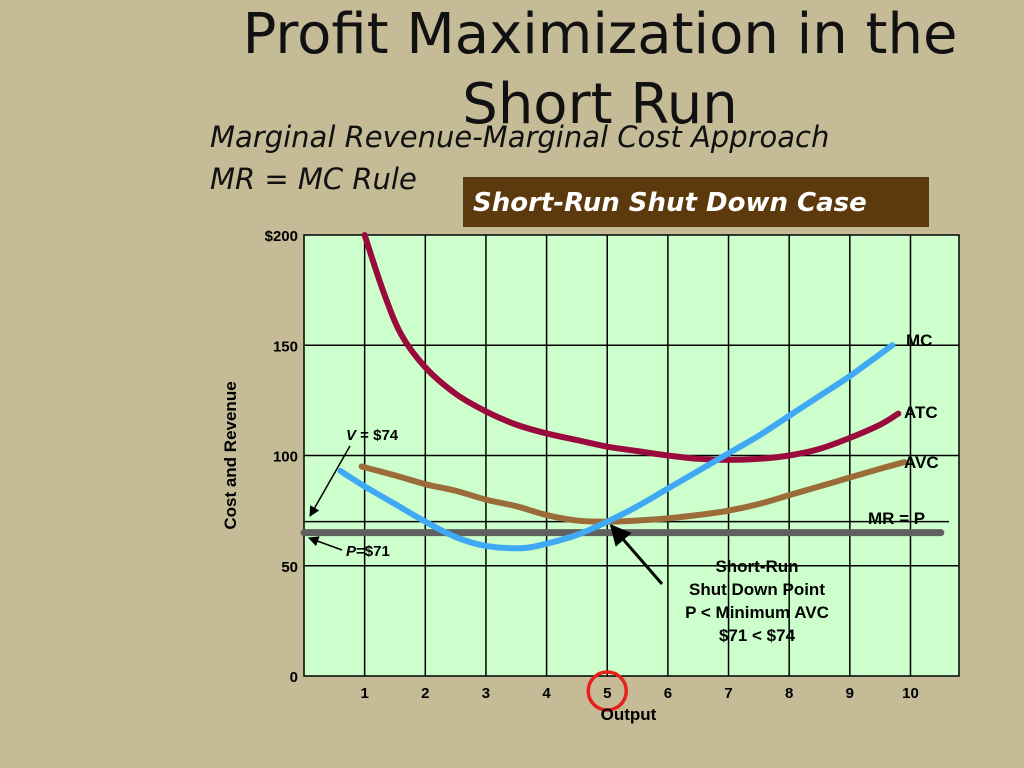 The image size is (1024, 768). Describe the element at coordinates (285, 457) in the screenshot. I see `y-tick-100: 100` at that location.